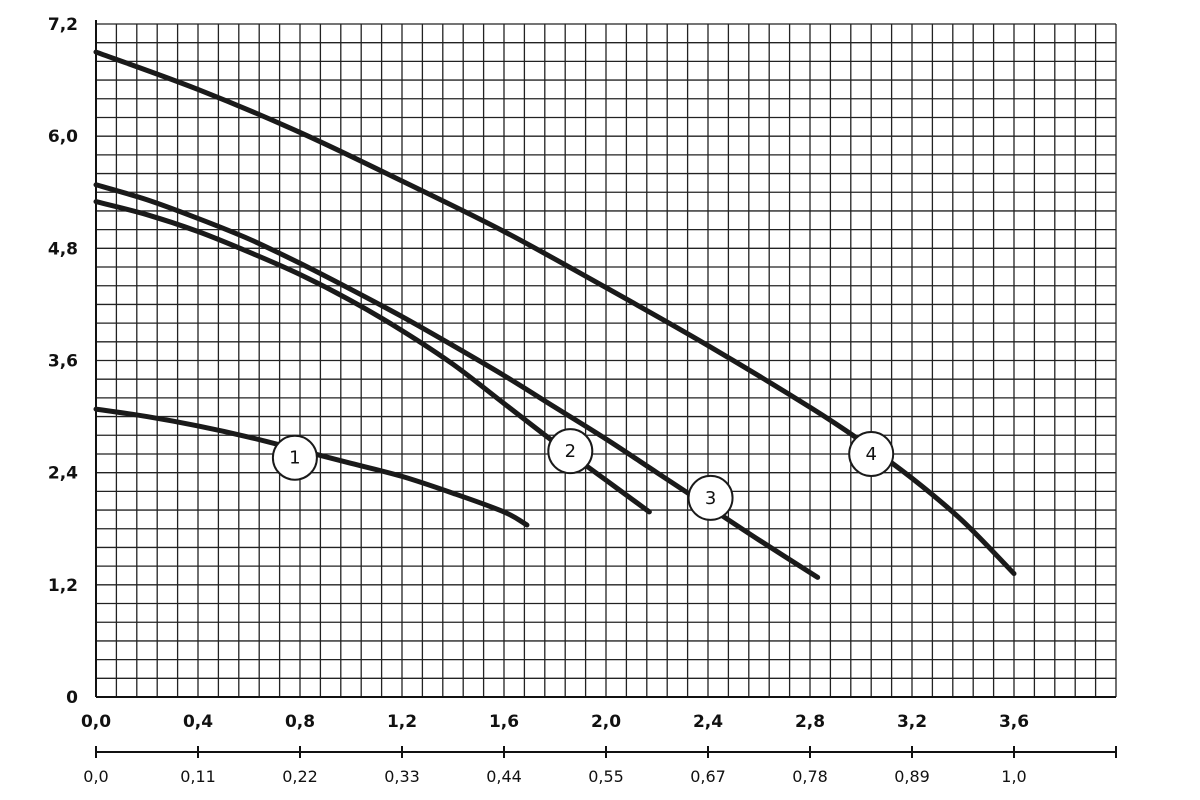 This screenshot has height=800, width=1200. What do you see at coordinates (606, 776) in the screenshot?
I see `secondary-x-tick-label: 0,55` at bounding box center [606, 776].